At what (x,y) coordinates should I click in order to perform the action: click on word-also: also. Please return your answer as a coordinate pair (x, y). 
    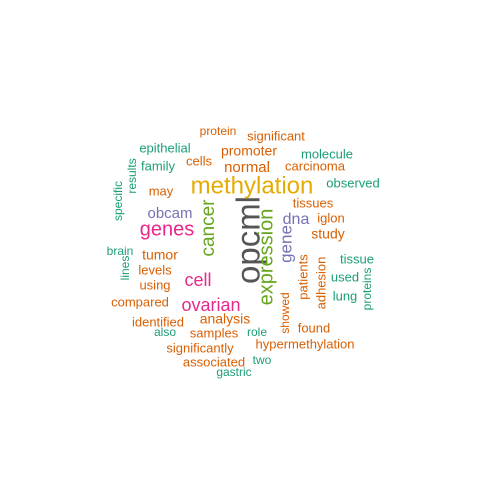
    Looking at the image, I should click on (165, 332).